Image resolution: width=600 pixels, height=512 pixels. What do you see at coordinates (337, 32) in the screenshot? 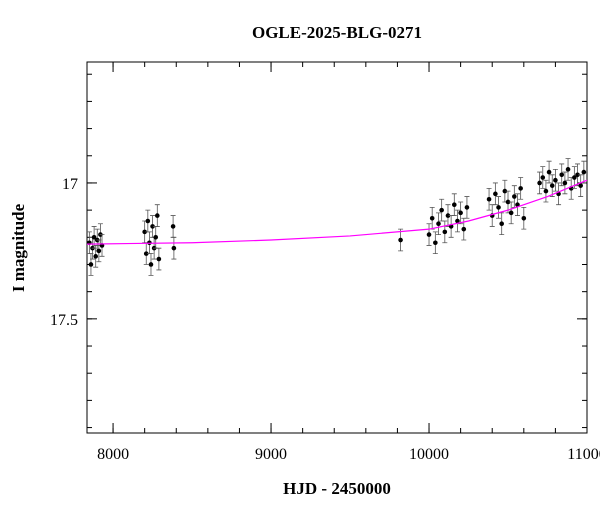
I see `chart-title: OGLE-2025-BLG-0271` at bounding box center [337, 32].